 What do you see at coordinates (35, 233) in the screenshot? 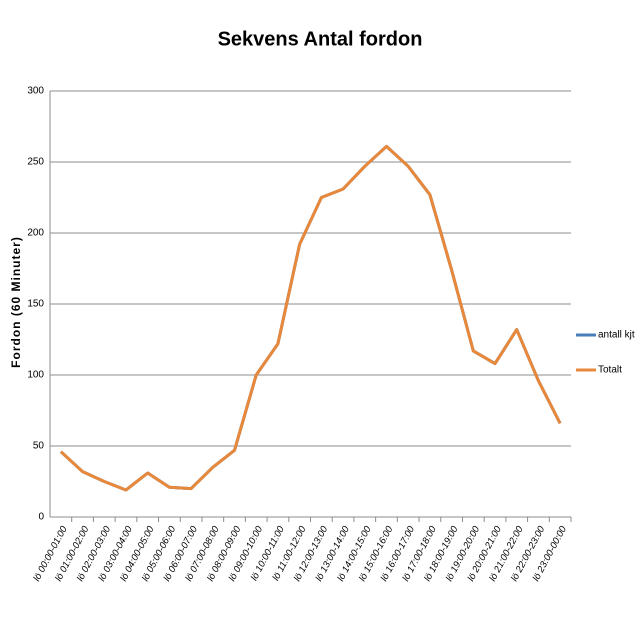
I see `y-tick-label: 200` at bounding box center [35, 233].